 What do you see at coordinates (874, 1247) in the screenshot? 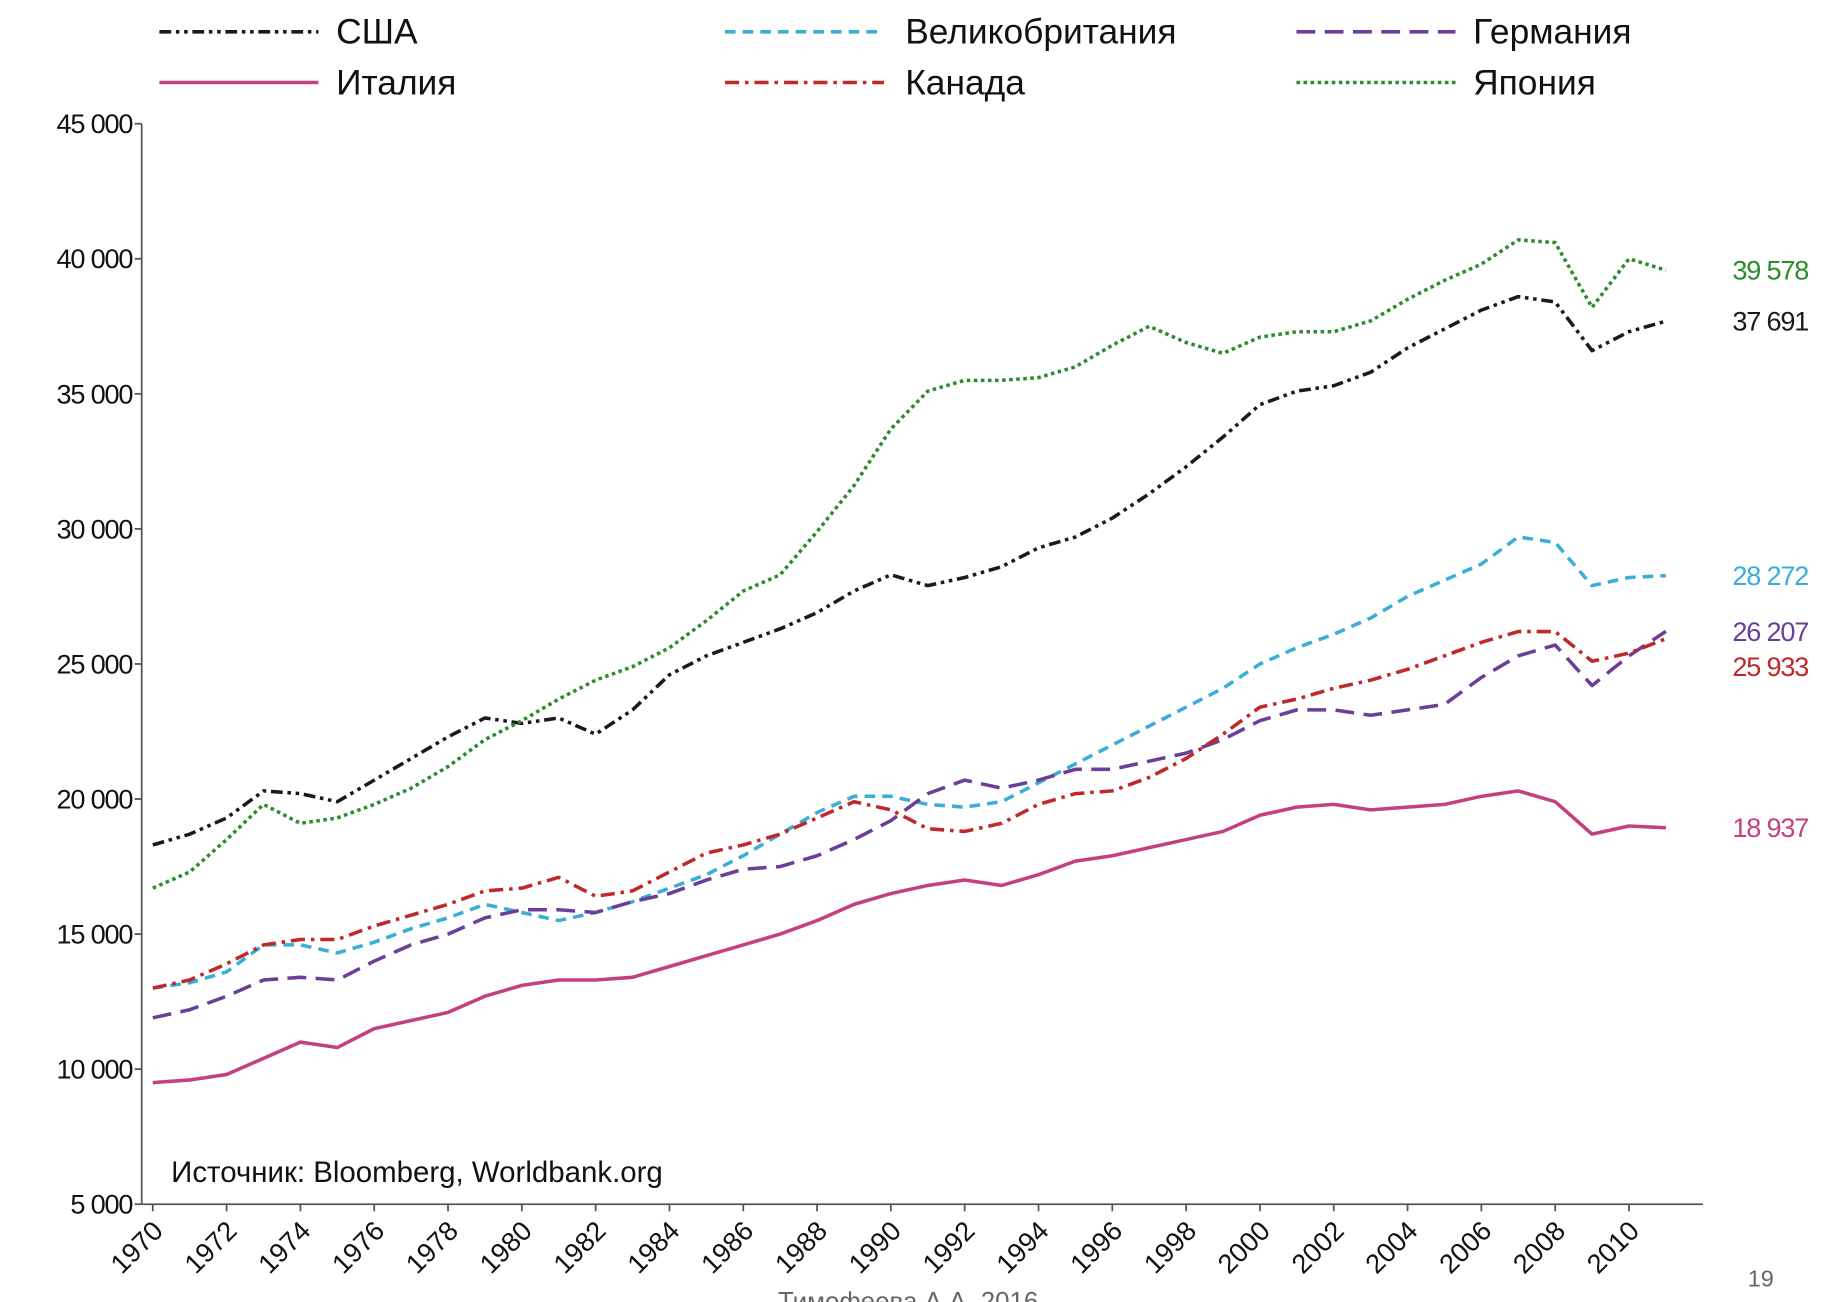
I see `x-tick-label: 1990` at bounding box center [874, 1247].